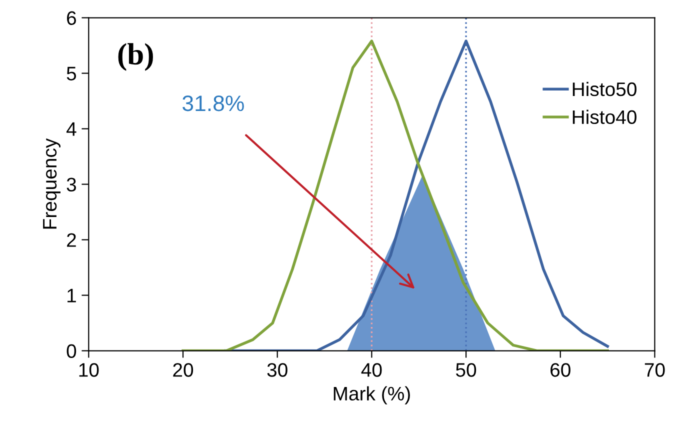 The width and height of the screenshot is (682, 444). Describe the element at coordinates (604, 89) in the screenshot. I see `legend-label: Histo50` at that location.